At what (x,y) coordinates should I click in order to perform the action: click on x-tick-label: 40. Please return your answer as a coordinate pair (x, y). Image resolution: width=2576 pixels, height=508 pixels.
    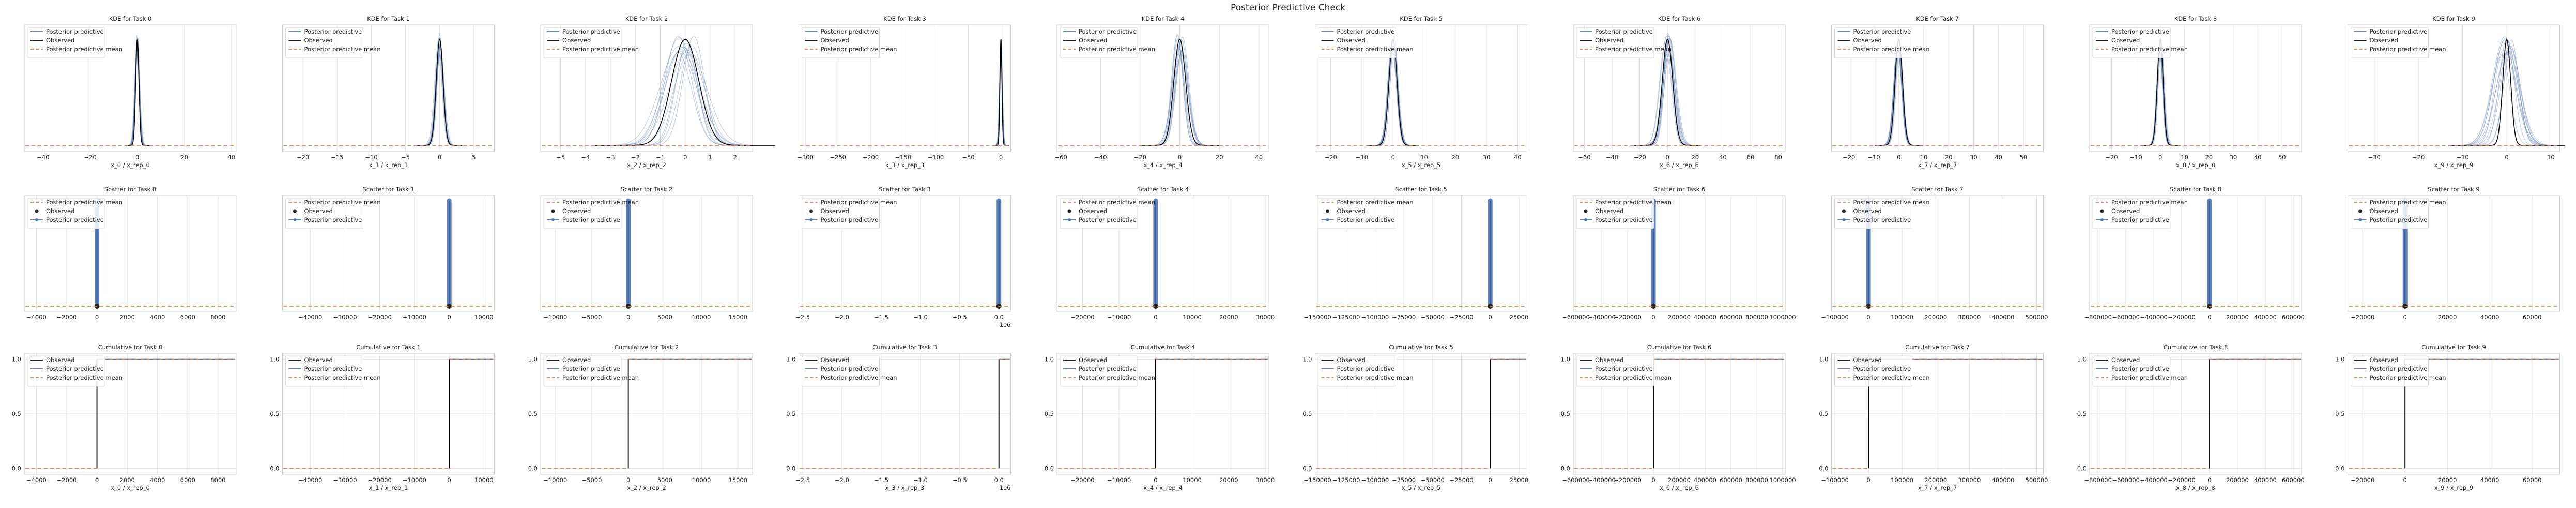
    Looking at the image, I should click on (1723, 157).